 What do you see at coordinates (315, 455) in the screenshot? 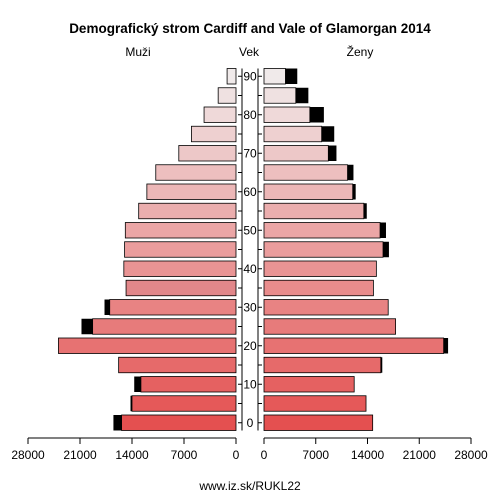
I see `right-tick-label: 7000` at bounding box center [315, 455].